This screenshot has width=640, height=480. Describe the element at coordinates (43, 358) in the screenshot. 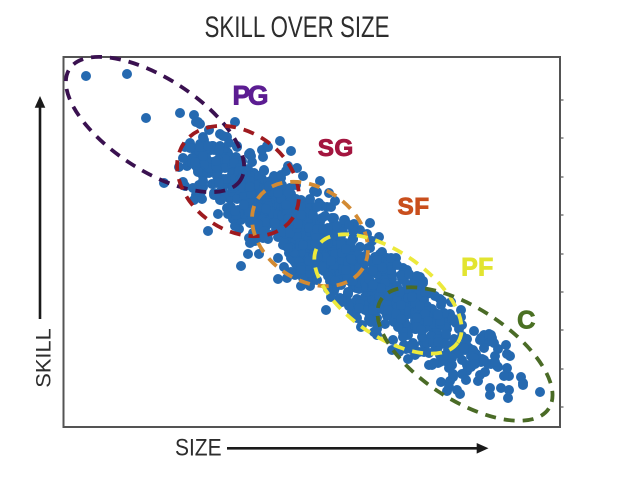

I see `svg-text: SKILL` at that location.